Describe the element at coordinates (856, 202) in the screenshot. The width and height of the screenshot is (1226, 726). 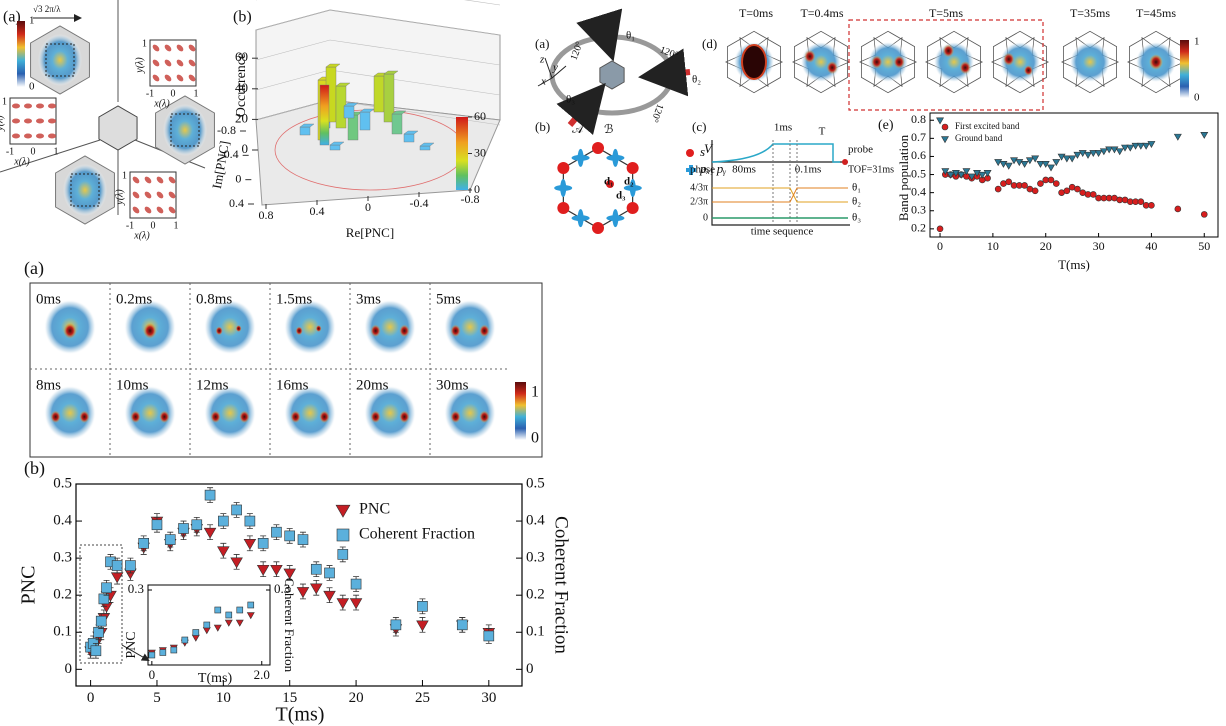
I see `label: θ₂` at that location.